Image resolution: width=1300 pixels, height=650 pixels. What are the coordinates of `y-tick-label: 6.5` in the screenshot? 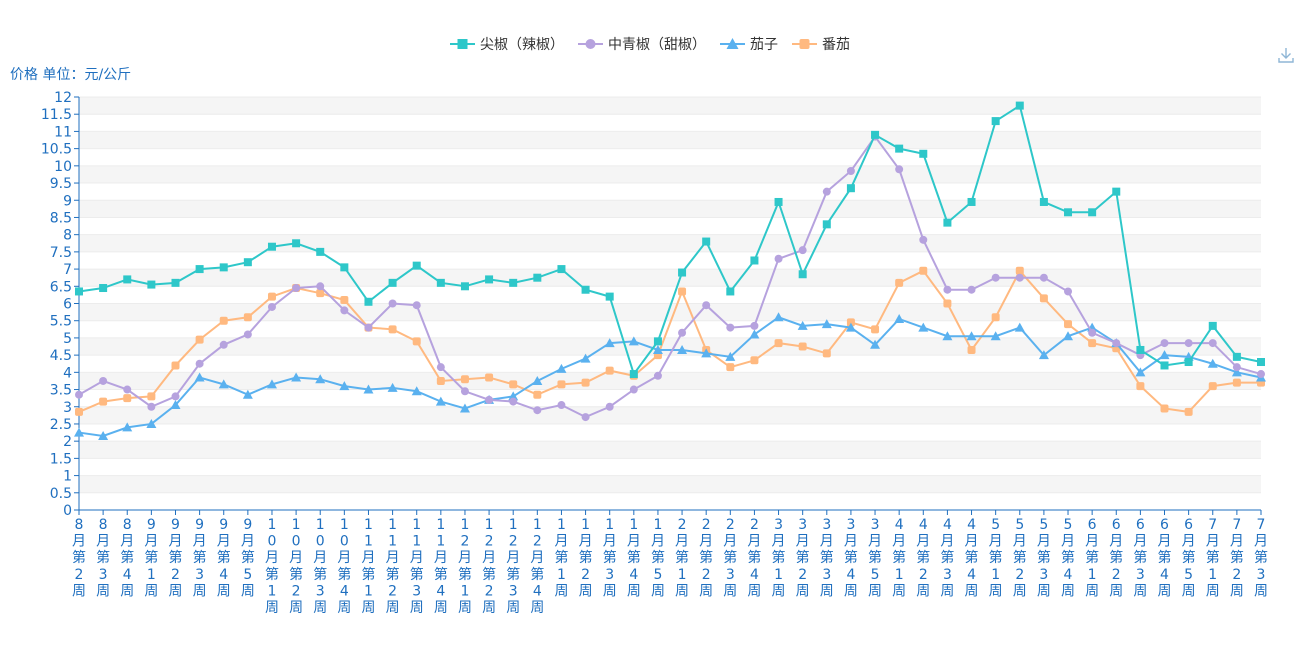 It's located at (61, 287).